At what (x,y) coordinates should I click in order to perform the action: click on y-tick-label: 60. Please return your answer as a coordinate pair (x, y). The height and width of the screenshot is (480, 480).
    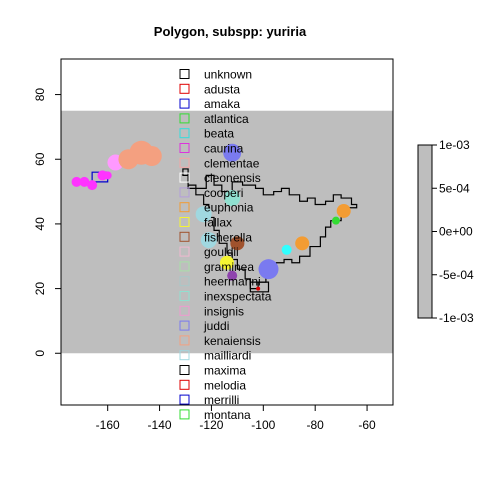
    Looking at the image, I should click on (40, 159).